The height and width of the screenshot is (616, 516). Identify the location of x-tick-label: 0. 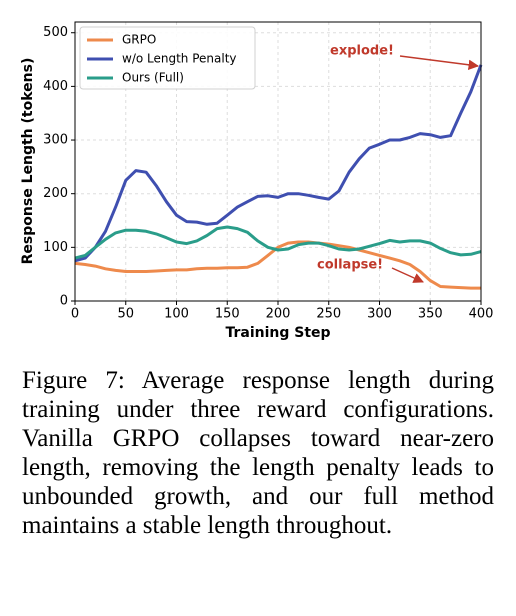
(75, 314).